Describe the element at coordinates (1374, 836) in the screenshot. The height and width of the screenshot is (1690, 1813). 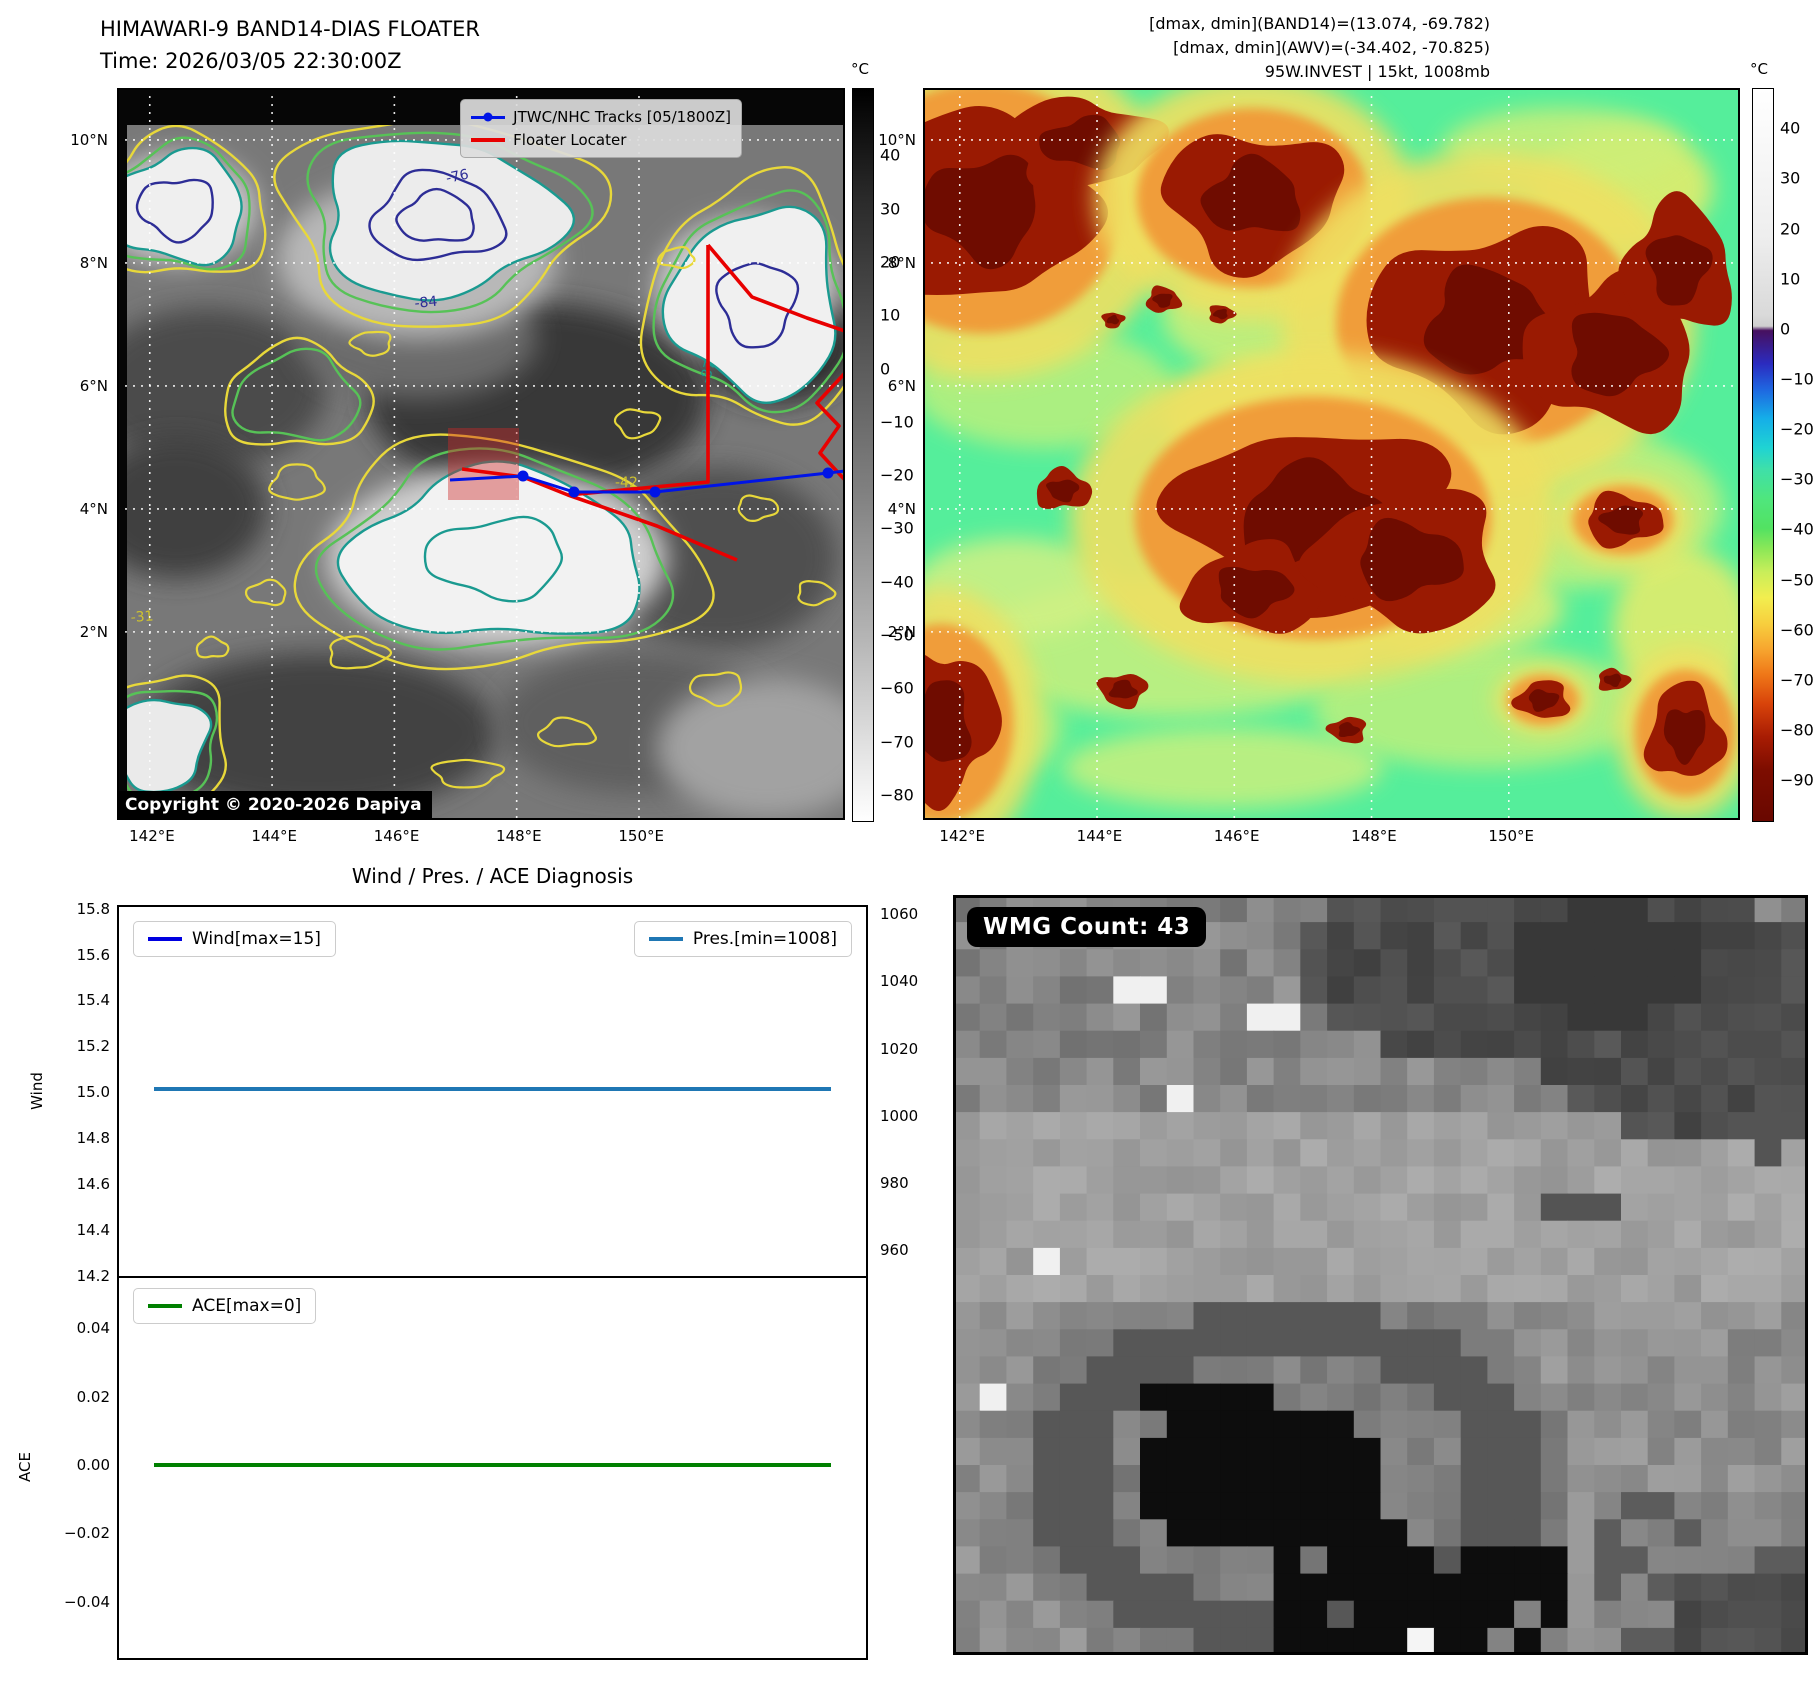
I see `awv-lon-axis-tick: 148°E` at that location.